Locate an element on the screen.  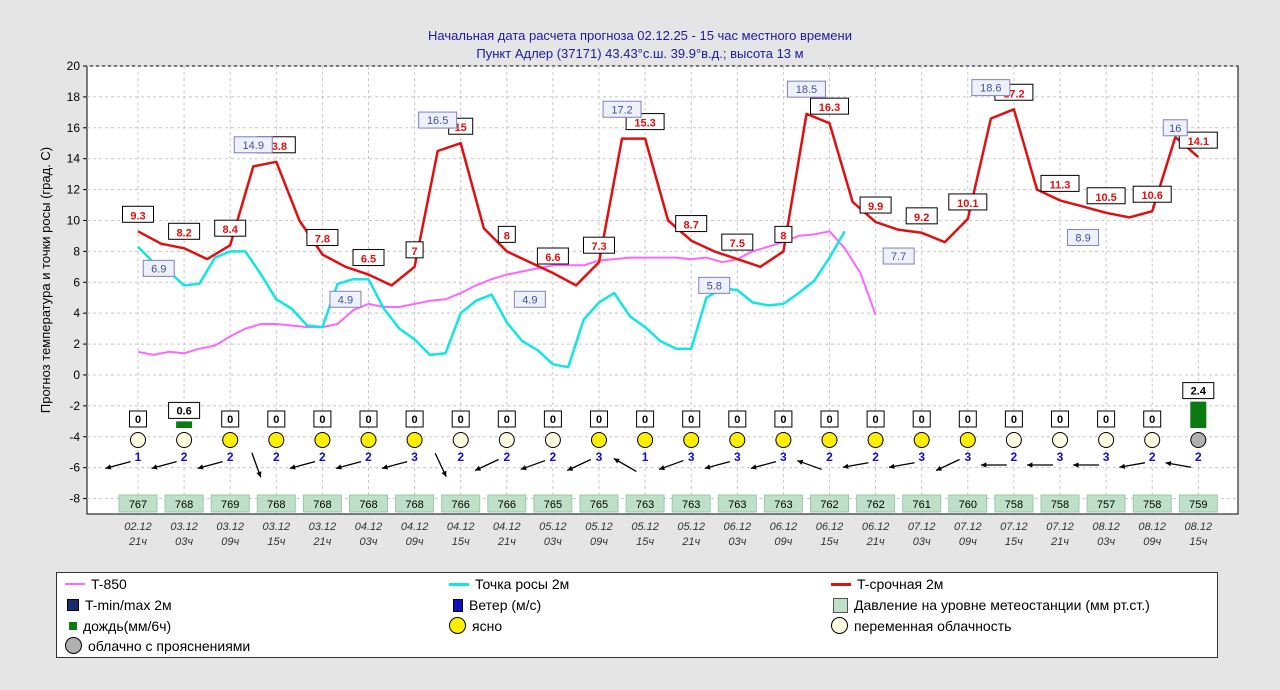
legend-label-t850: T-850 is located at coordinates (109, 584).